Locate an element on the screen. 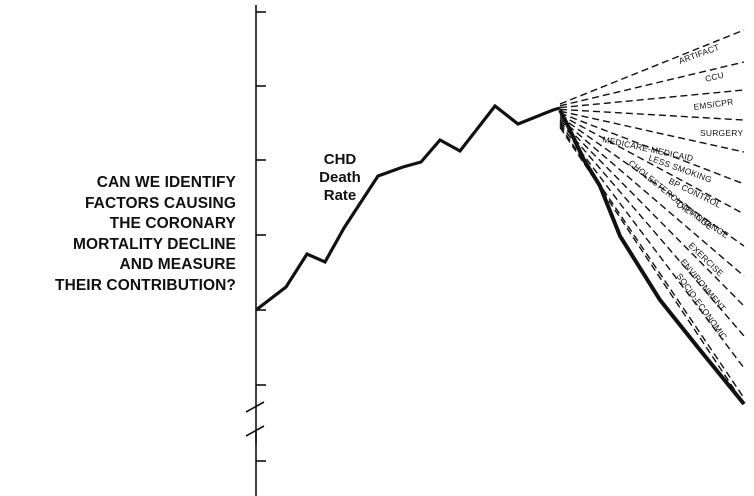  question-line: CAN WE IDENTIFY is located at coordinates (166, 182).